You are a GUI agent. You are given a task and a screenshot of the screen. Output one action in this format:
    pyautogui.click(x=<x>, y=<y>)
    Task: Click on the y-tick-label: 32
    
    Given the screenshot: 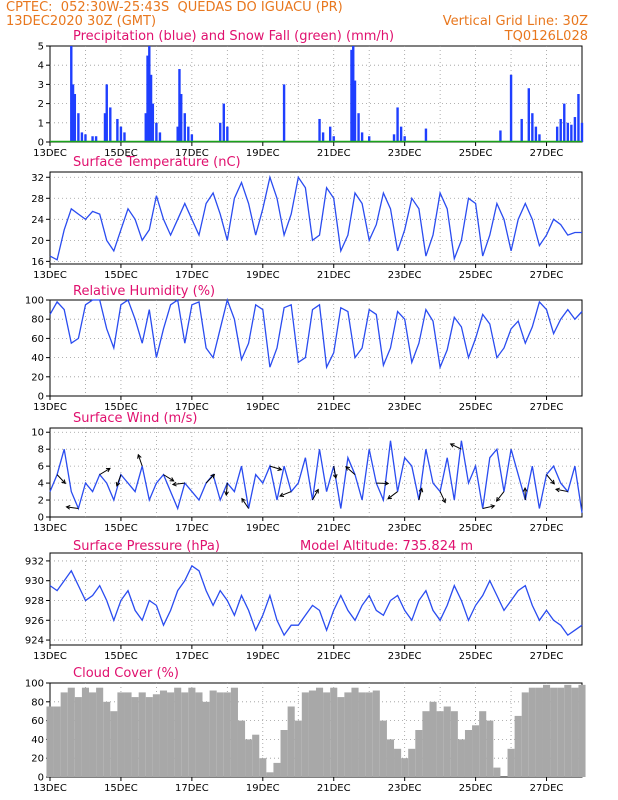 What is the action you would take?
    pyautogui.click(x=37, y=178)
    